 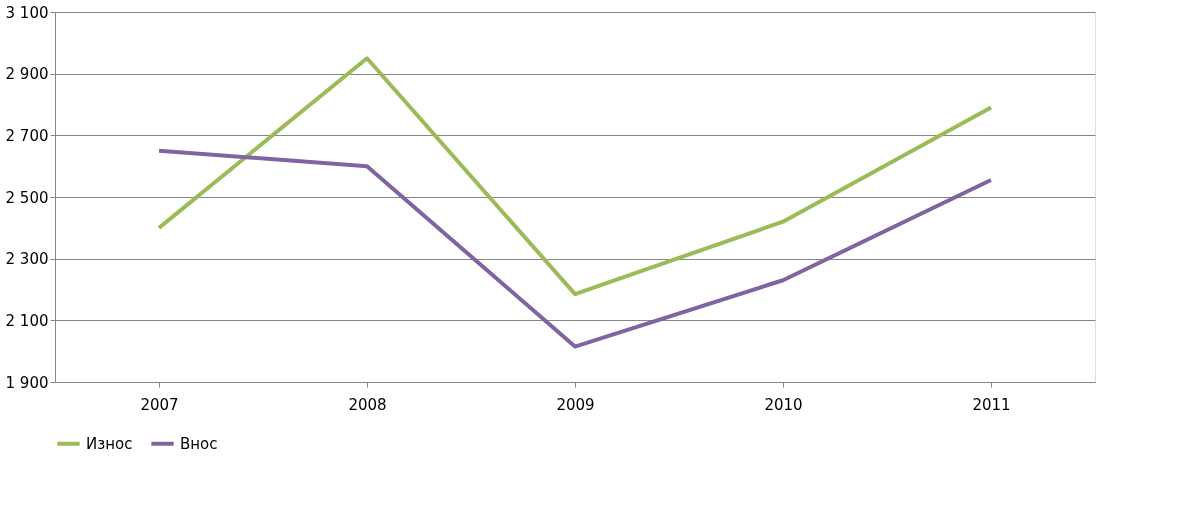 What do you see at coordinates (199, 443) in the screenshot?
I see `legend-label: Внос` at bounding box center [199, 443].